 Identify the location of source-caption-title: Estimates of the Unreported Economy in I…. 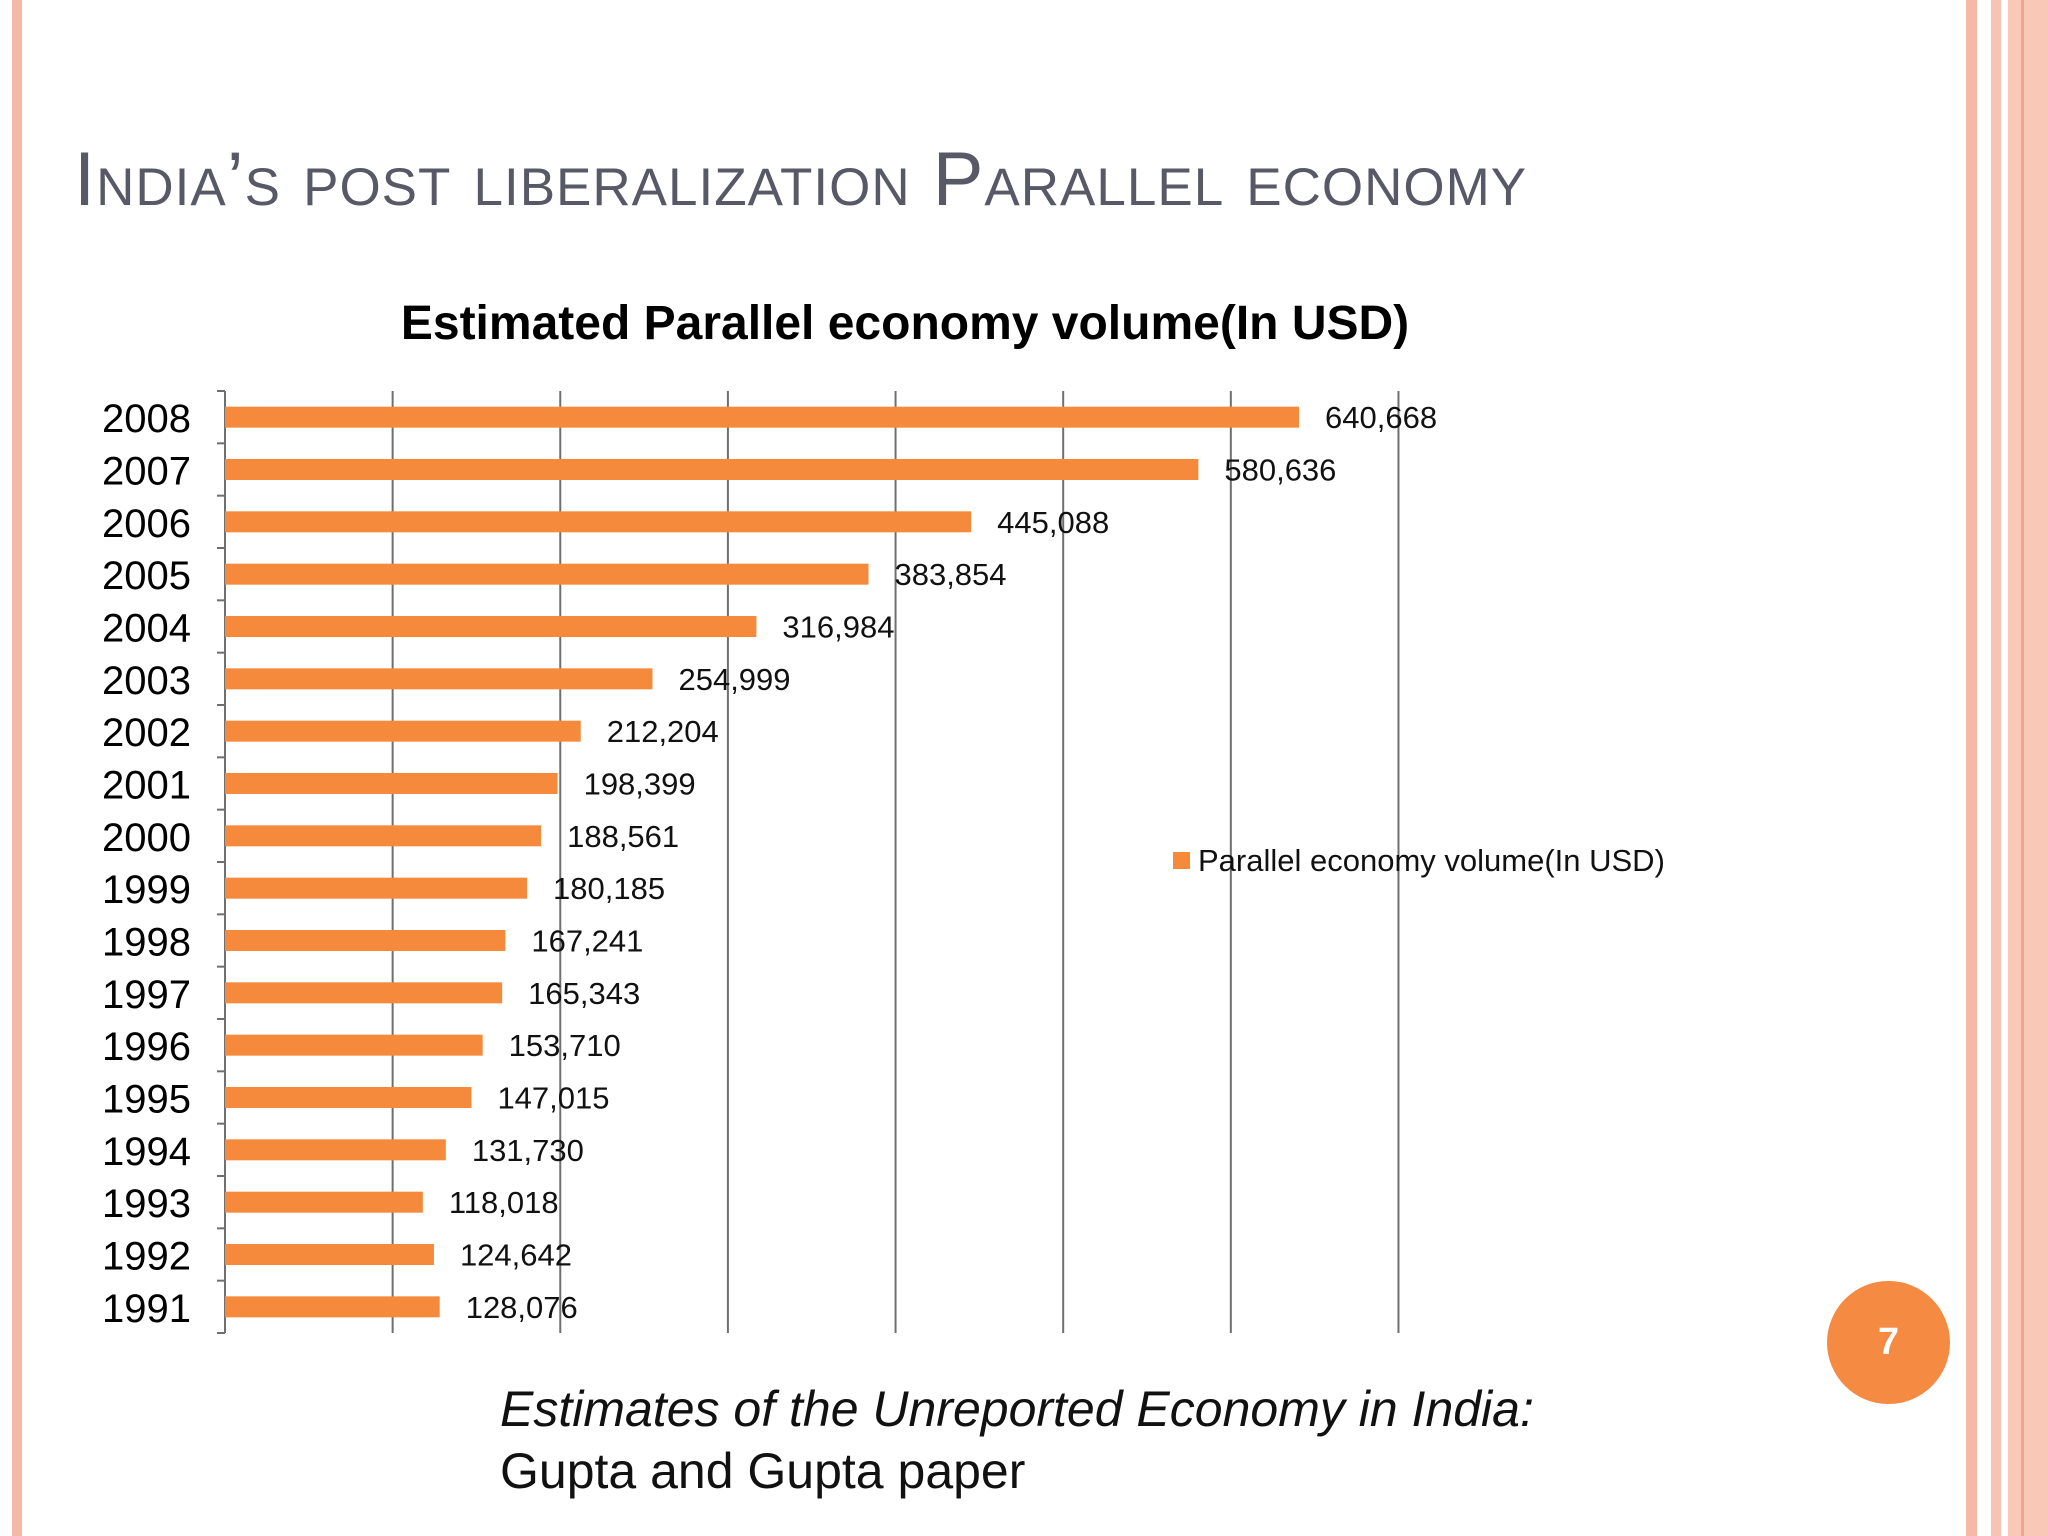
(1017, 1409).